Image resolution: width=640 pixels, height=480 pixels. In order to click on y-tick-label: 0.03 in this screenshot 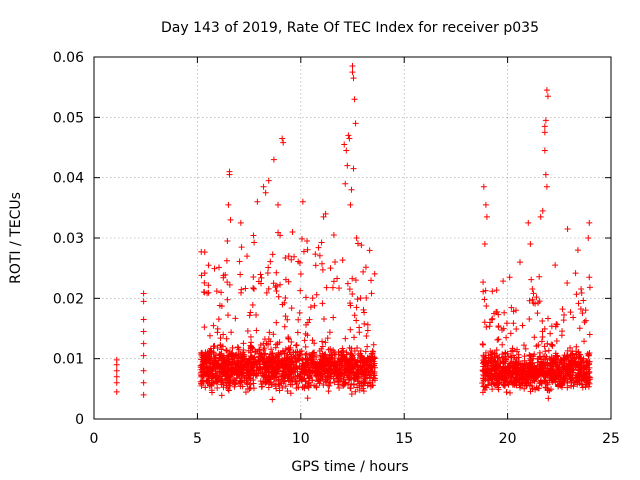, I will do `click(68, 239)`.